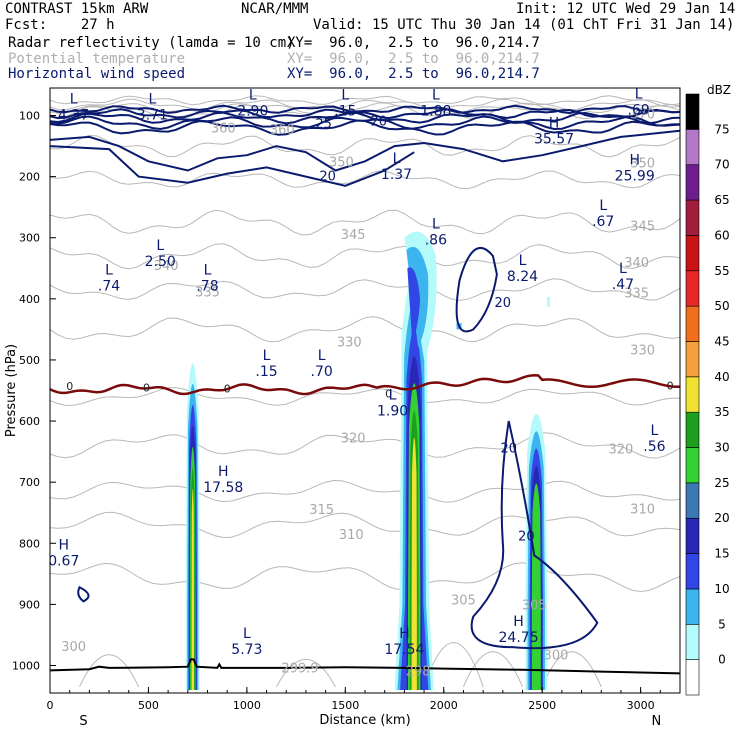 The width and height of the screenshot is (740, 740). Describe the element at coordinates (642, 227) in the screenshot. I see `theta-label: 345` at that location.